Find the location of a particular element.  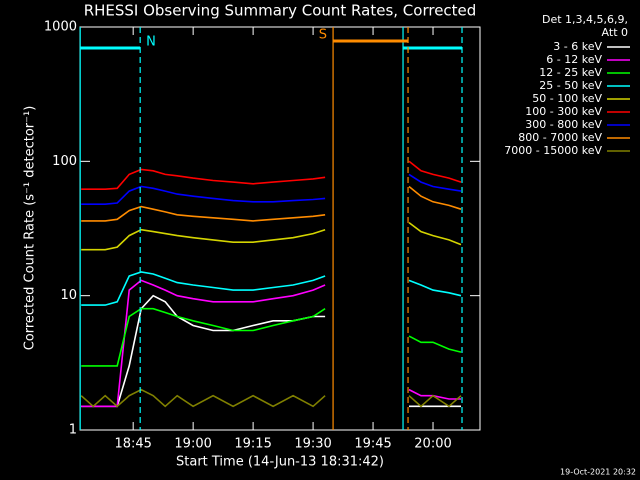

legend-header: Det 1,3,4,5,6,9, is located at coordinates (585, 19).